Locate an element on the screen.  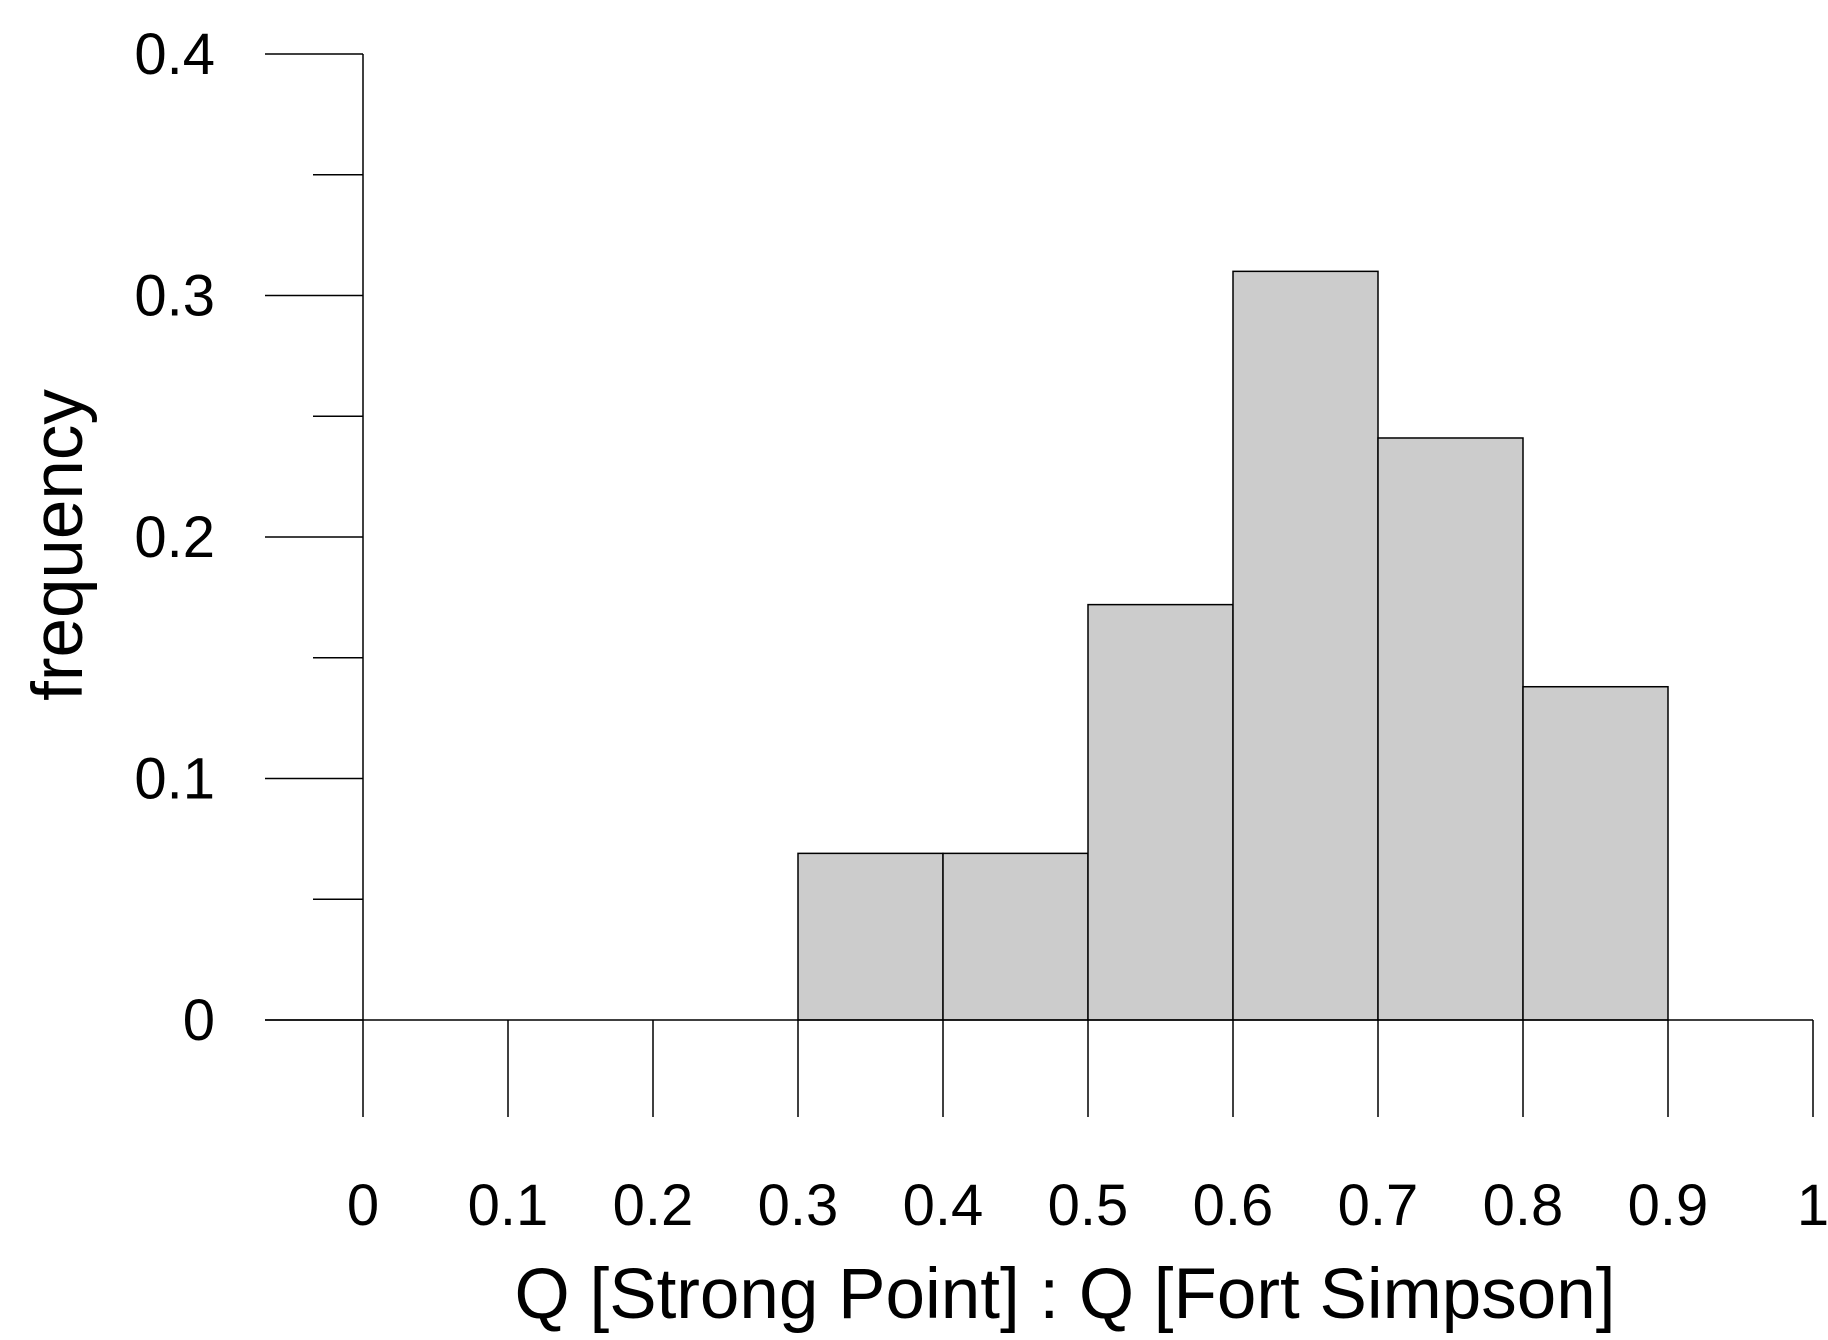
y-tick-label: 0.2 is located at coordinates (174, 537).